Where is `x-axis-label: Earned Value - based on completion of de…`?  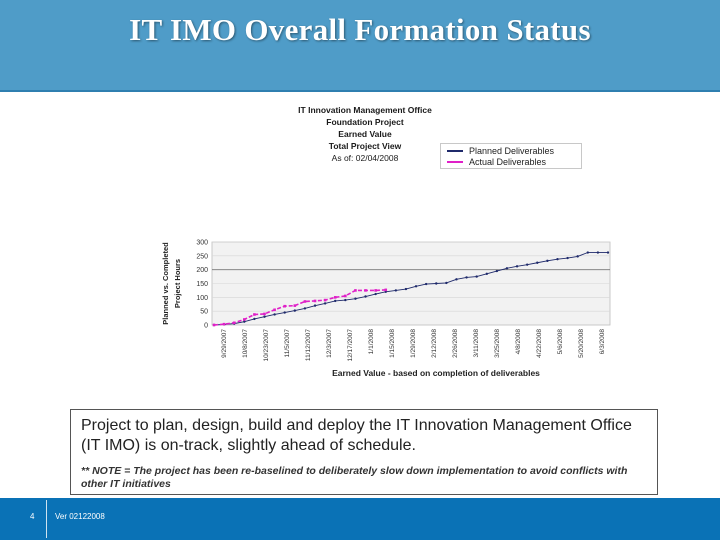
x-axis-label: Earned Value - based on completion of de… is located at coordinates (436, 373).